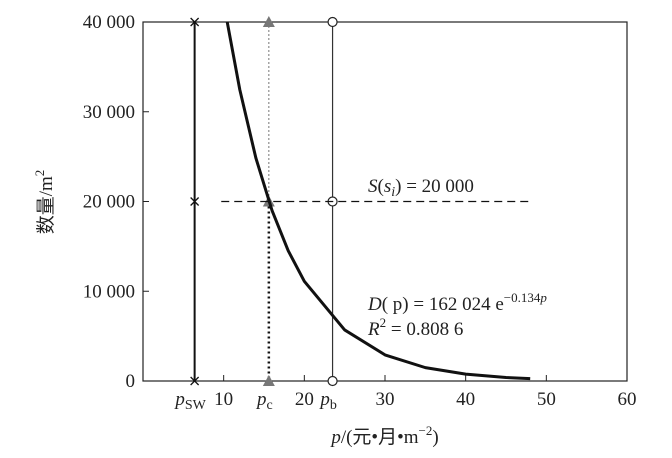 The image size is (672, 458). What do you see at coordinates (46, 205) in the screenshot?
I see `y-label-part: 数量/m` at bounding box center [46, 205].